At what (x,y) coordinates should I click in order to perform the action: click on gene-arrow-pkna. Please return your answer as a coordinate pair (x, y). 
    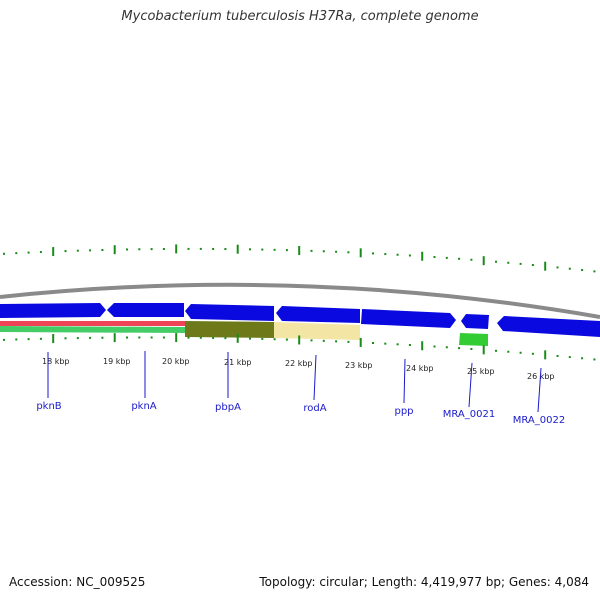
    Looking at the image, I should click on (145, 310).